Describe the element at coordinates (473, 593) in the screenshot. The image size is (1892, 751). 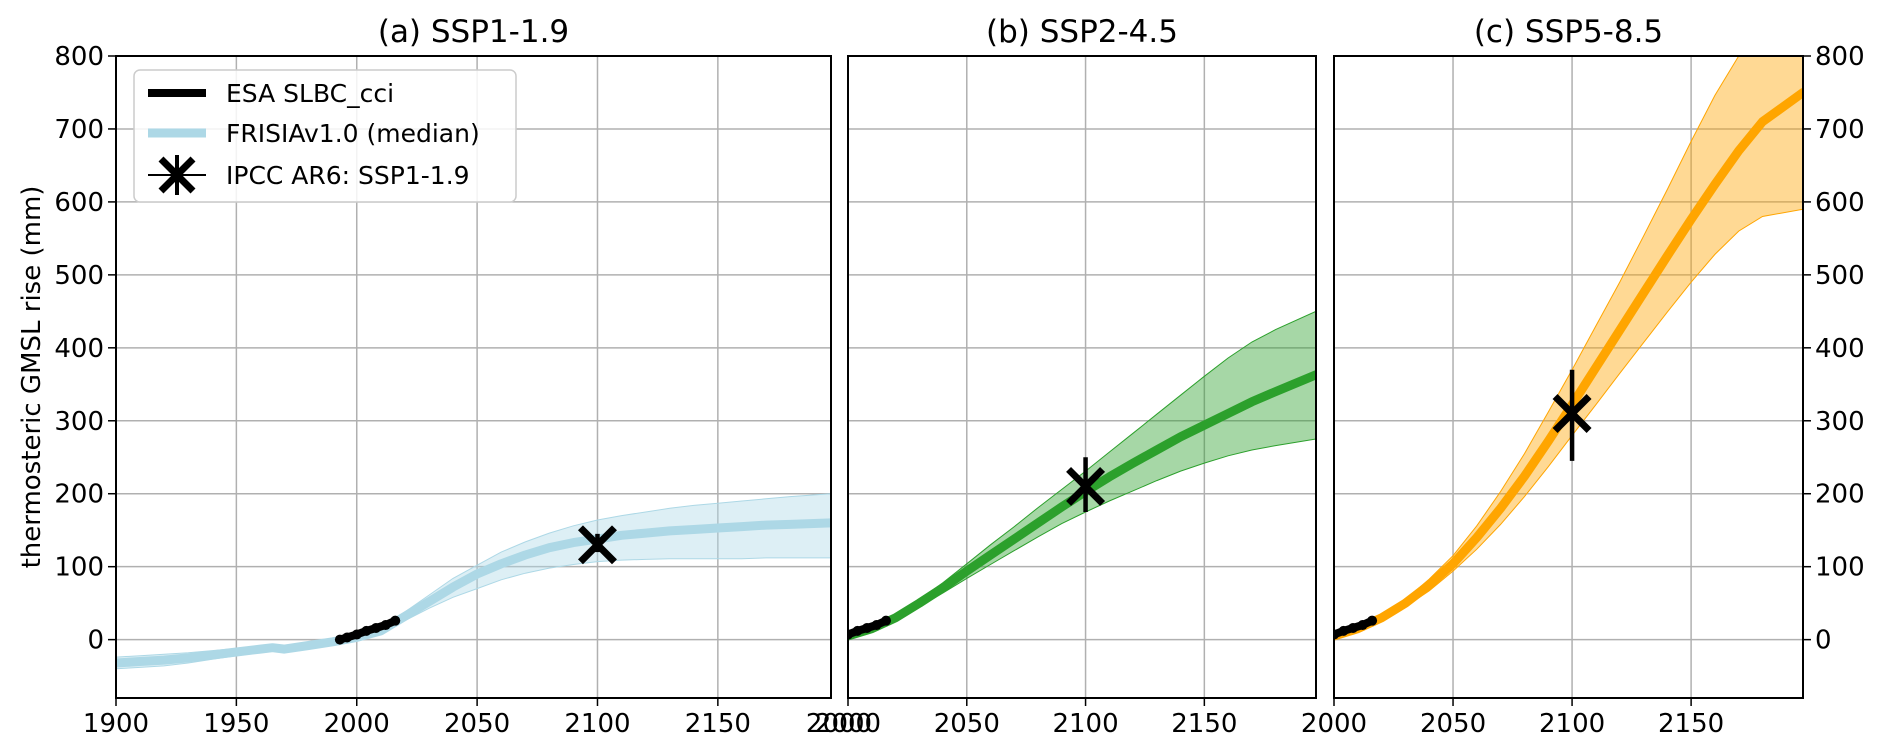
I see `median-line` at that location.